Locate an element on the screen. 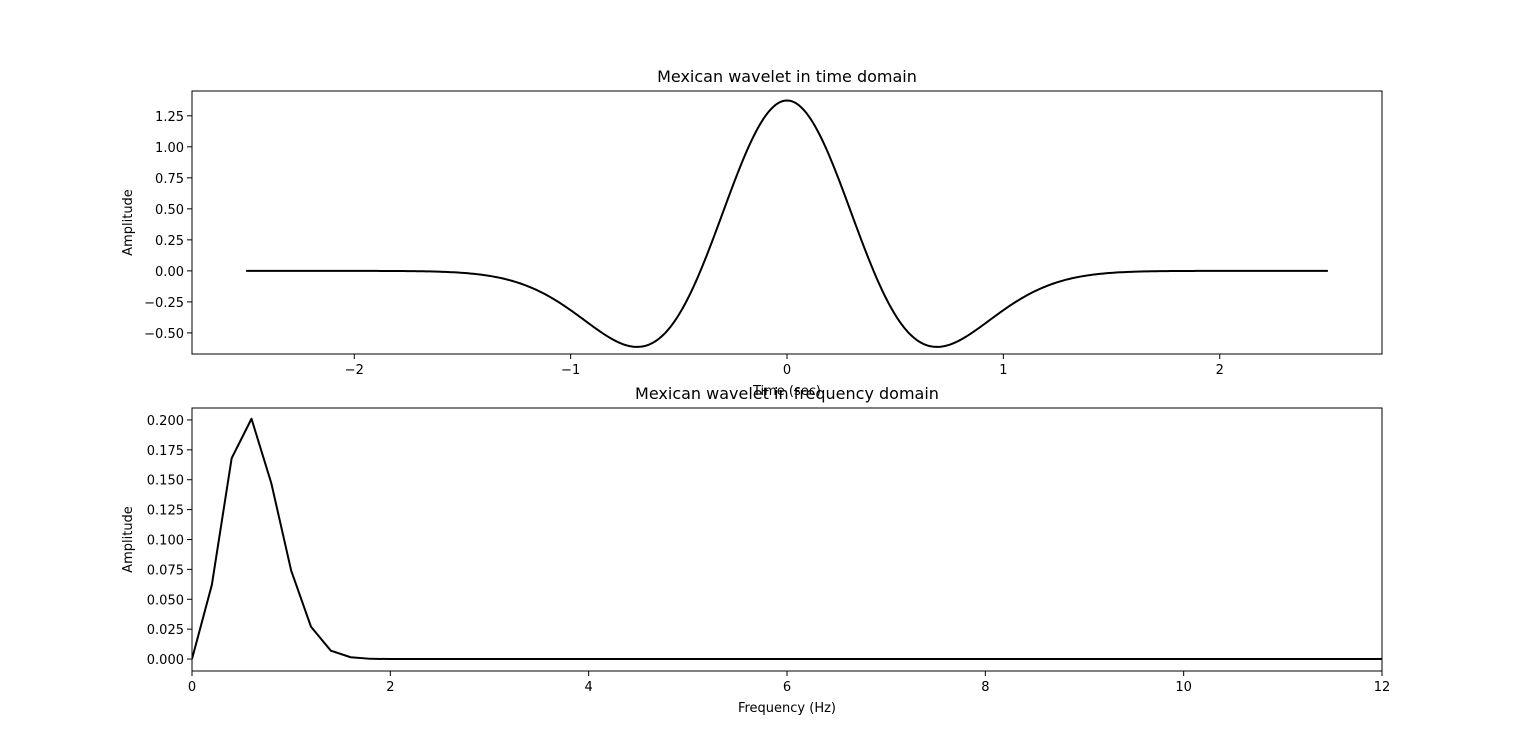  x-tick-label: 1 is located at coordinates (1003, 370).